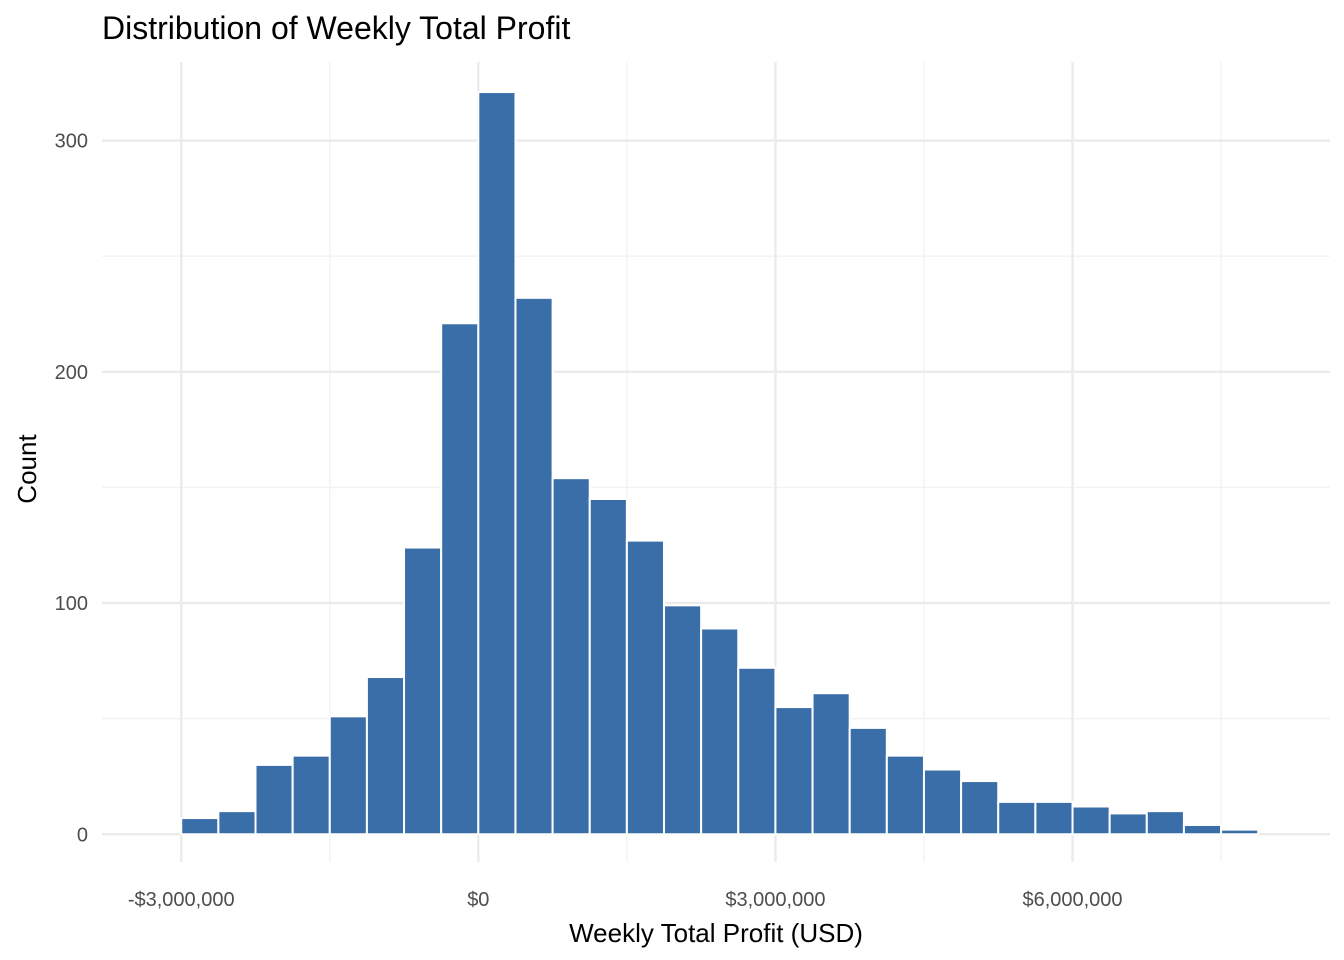 This screenshot has width=1344, height=960. Describe the element at coordinates (82, 835) in the screenshot. I see `y-tick-label: 0` at that location.